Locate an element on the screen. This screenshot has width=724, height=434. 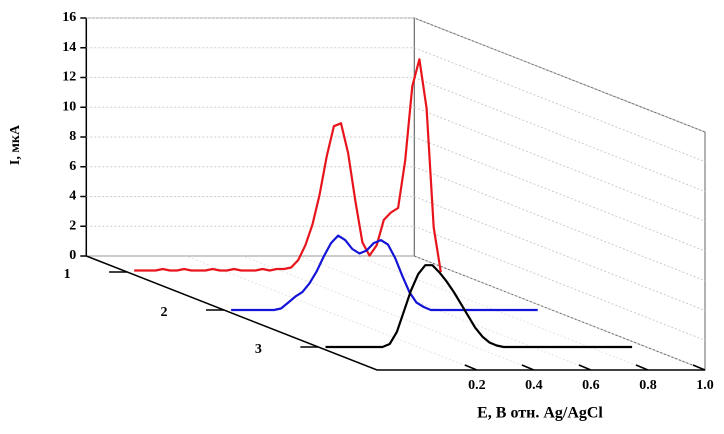
y-tick-label: 12 is located at coordinates (69, 77).